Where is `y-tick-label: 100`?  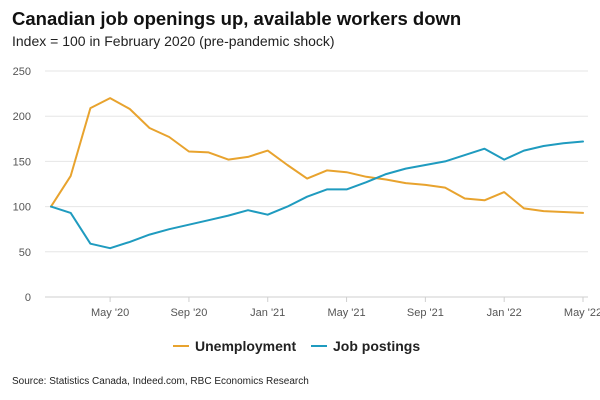 y-tick-label: 100 is located at coordinates (22, 208).